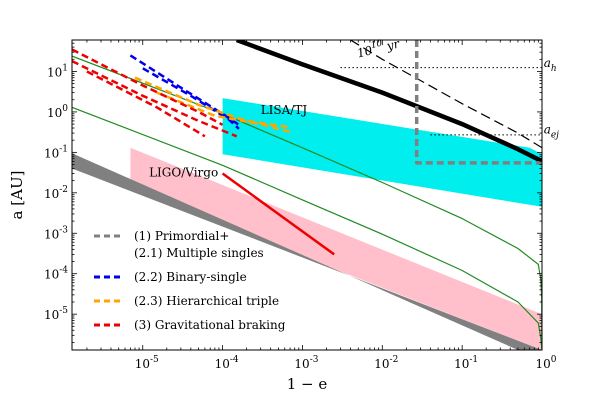 The height and width of the screenshot is (400, 600). I want to click on x-tick-label: 10⁻⁵, so click(147, 363).